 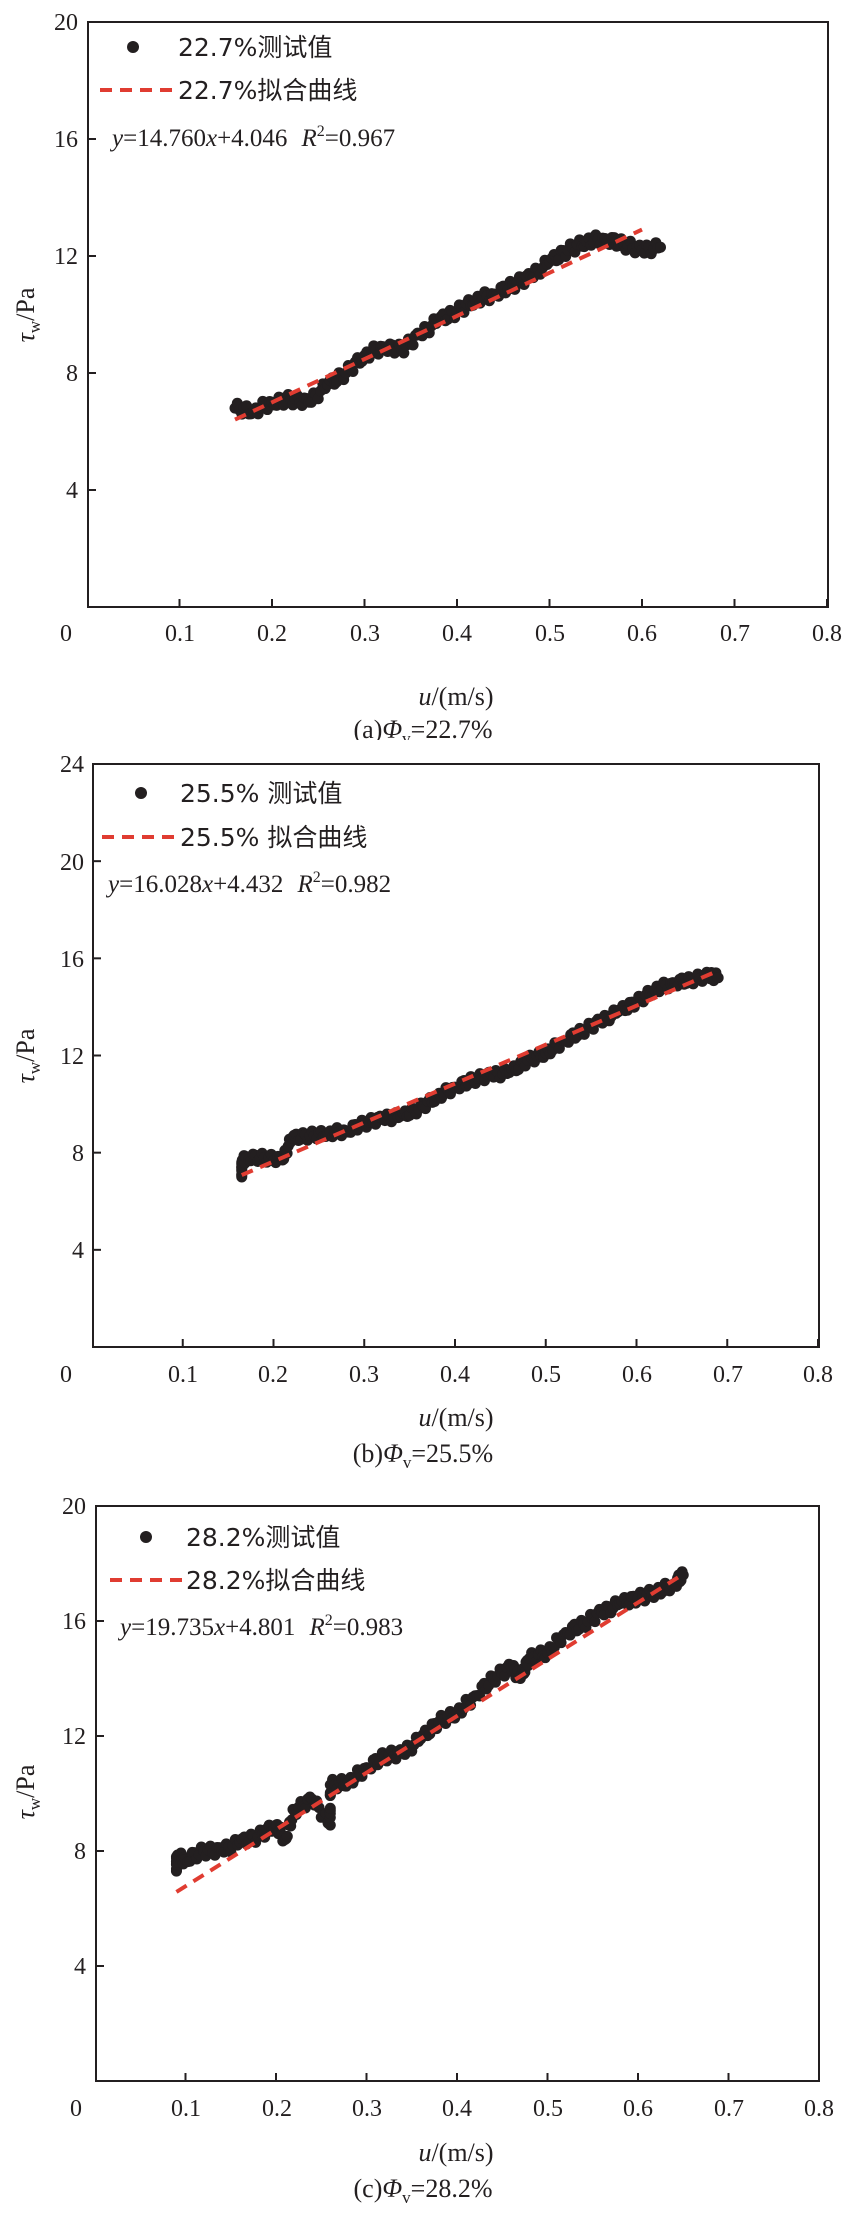 I want to click on fit-equation: y=14.760x+4.046 R2=0.967, so click(x=252, y=137).